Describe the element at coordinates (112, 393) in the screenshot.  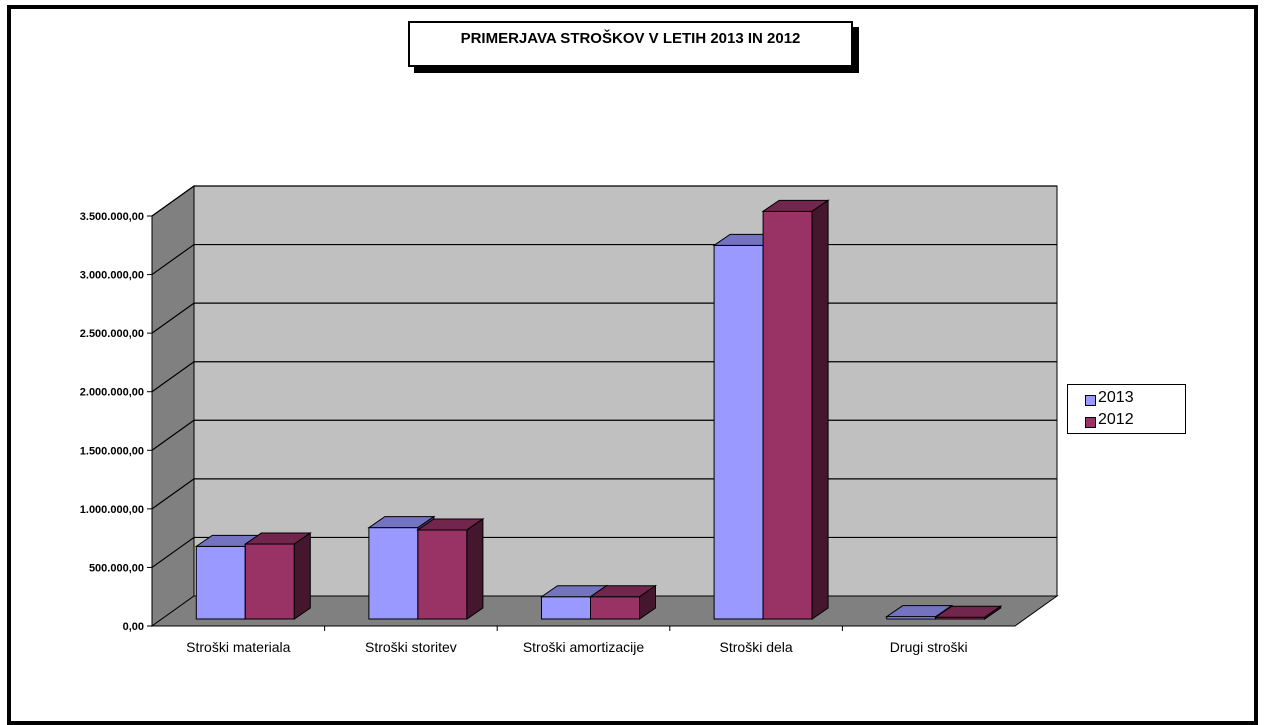
I see `y-tick-label: 2.000.000,00` at that location.